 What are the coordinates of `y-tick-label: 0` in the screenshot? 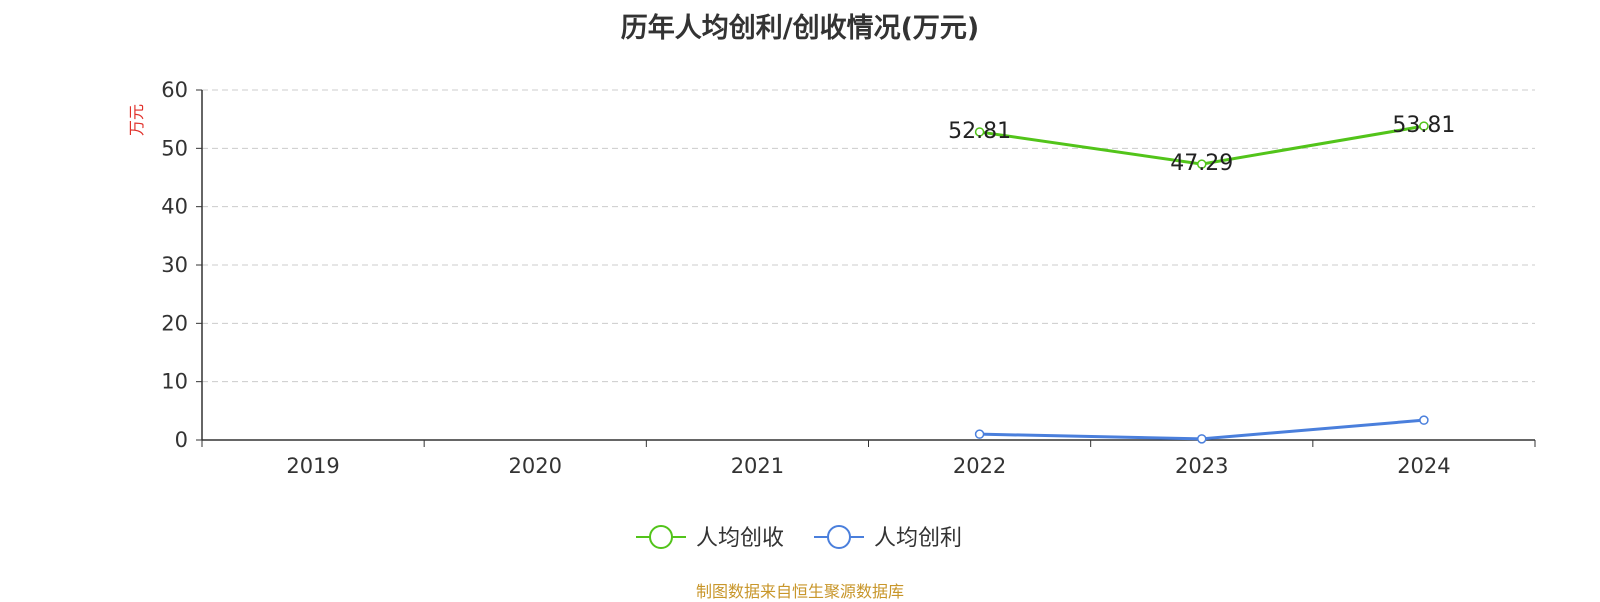 It's located at (181, 440).